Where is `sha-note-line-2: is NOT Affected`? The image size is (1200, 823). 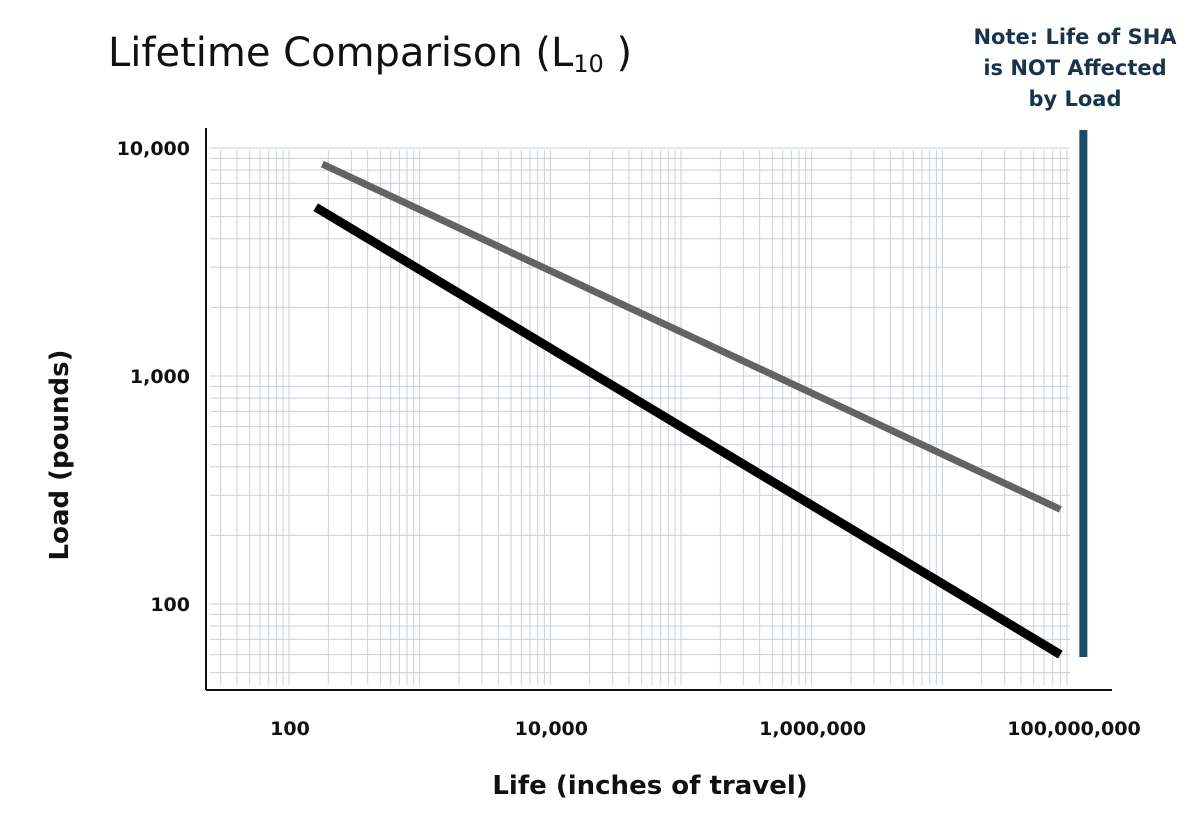 sha-note-line-2: is NOT Affected is located at coordinates (1075, 68).